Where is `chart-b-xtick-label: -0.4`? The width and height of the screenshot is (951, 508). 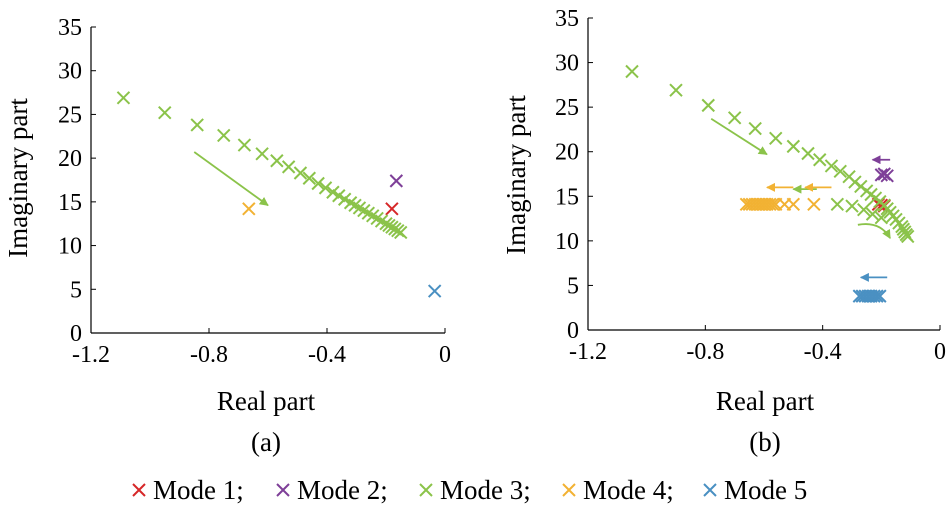
chart-b-xtick-label: -0.4 is located at coordinates (823, 352).